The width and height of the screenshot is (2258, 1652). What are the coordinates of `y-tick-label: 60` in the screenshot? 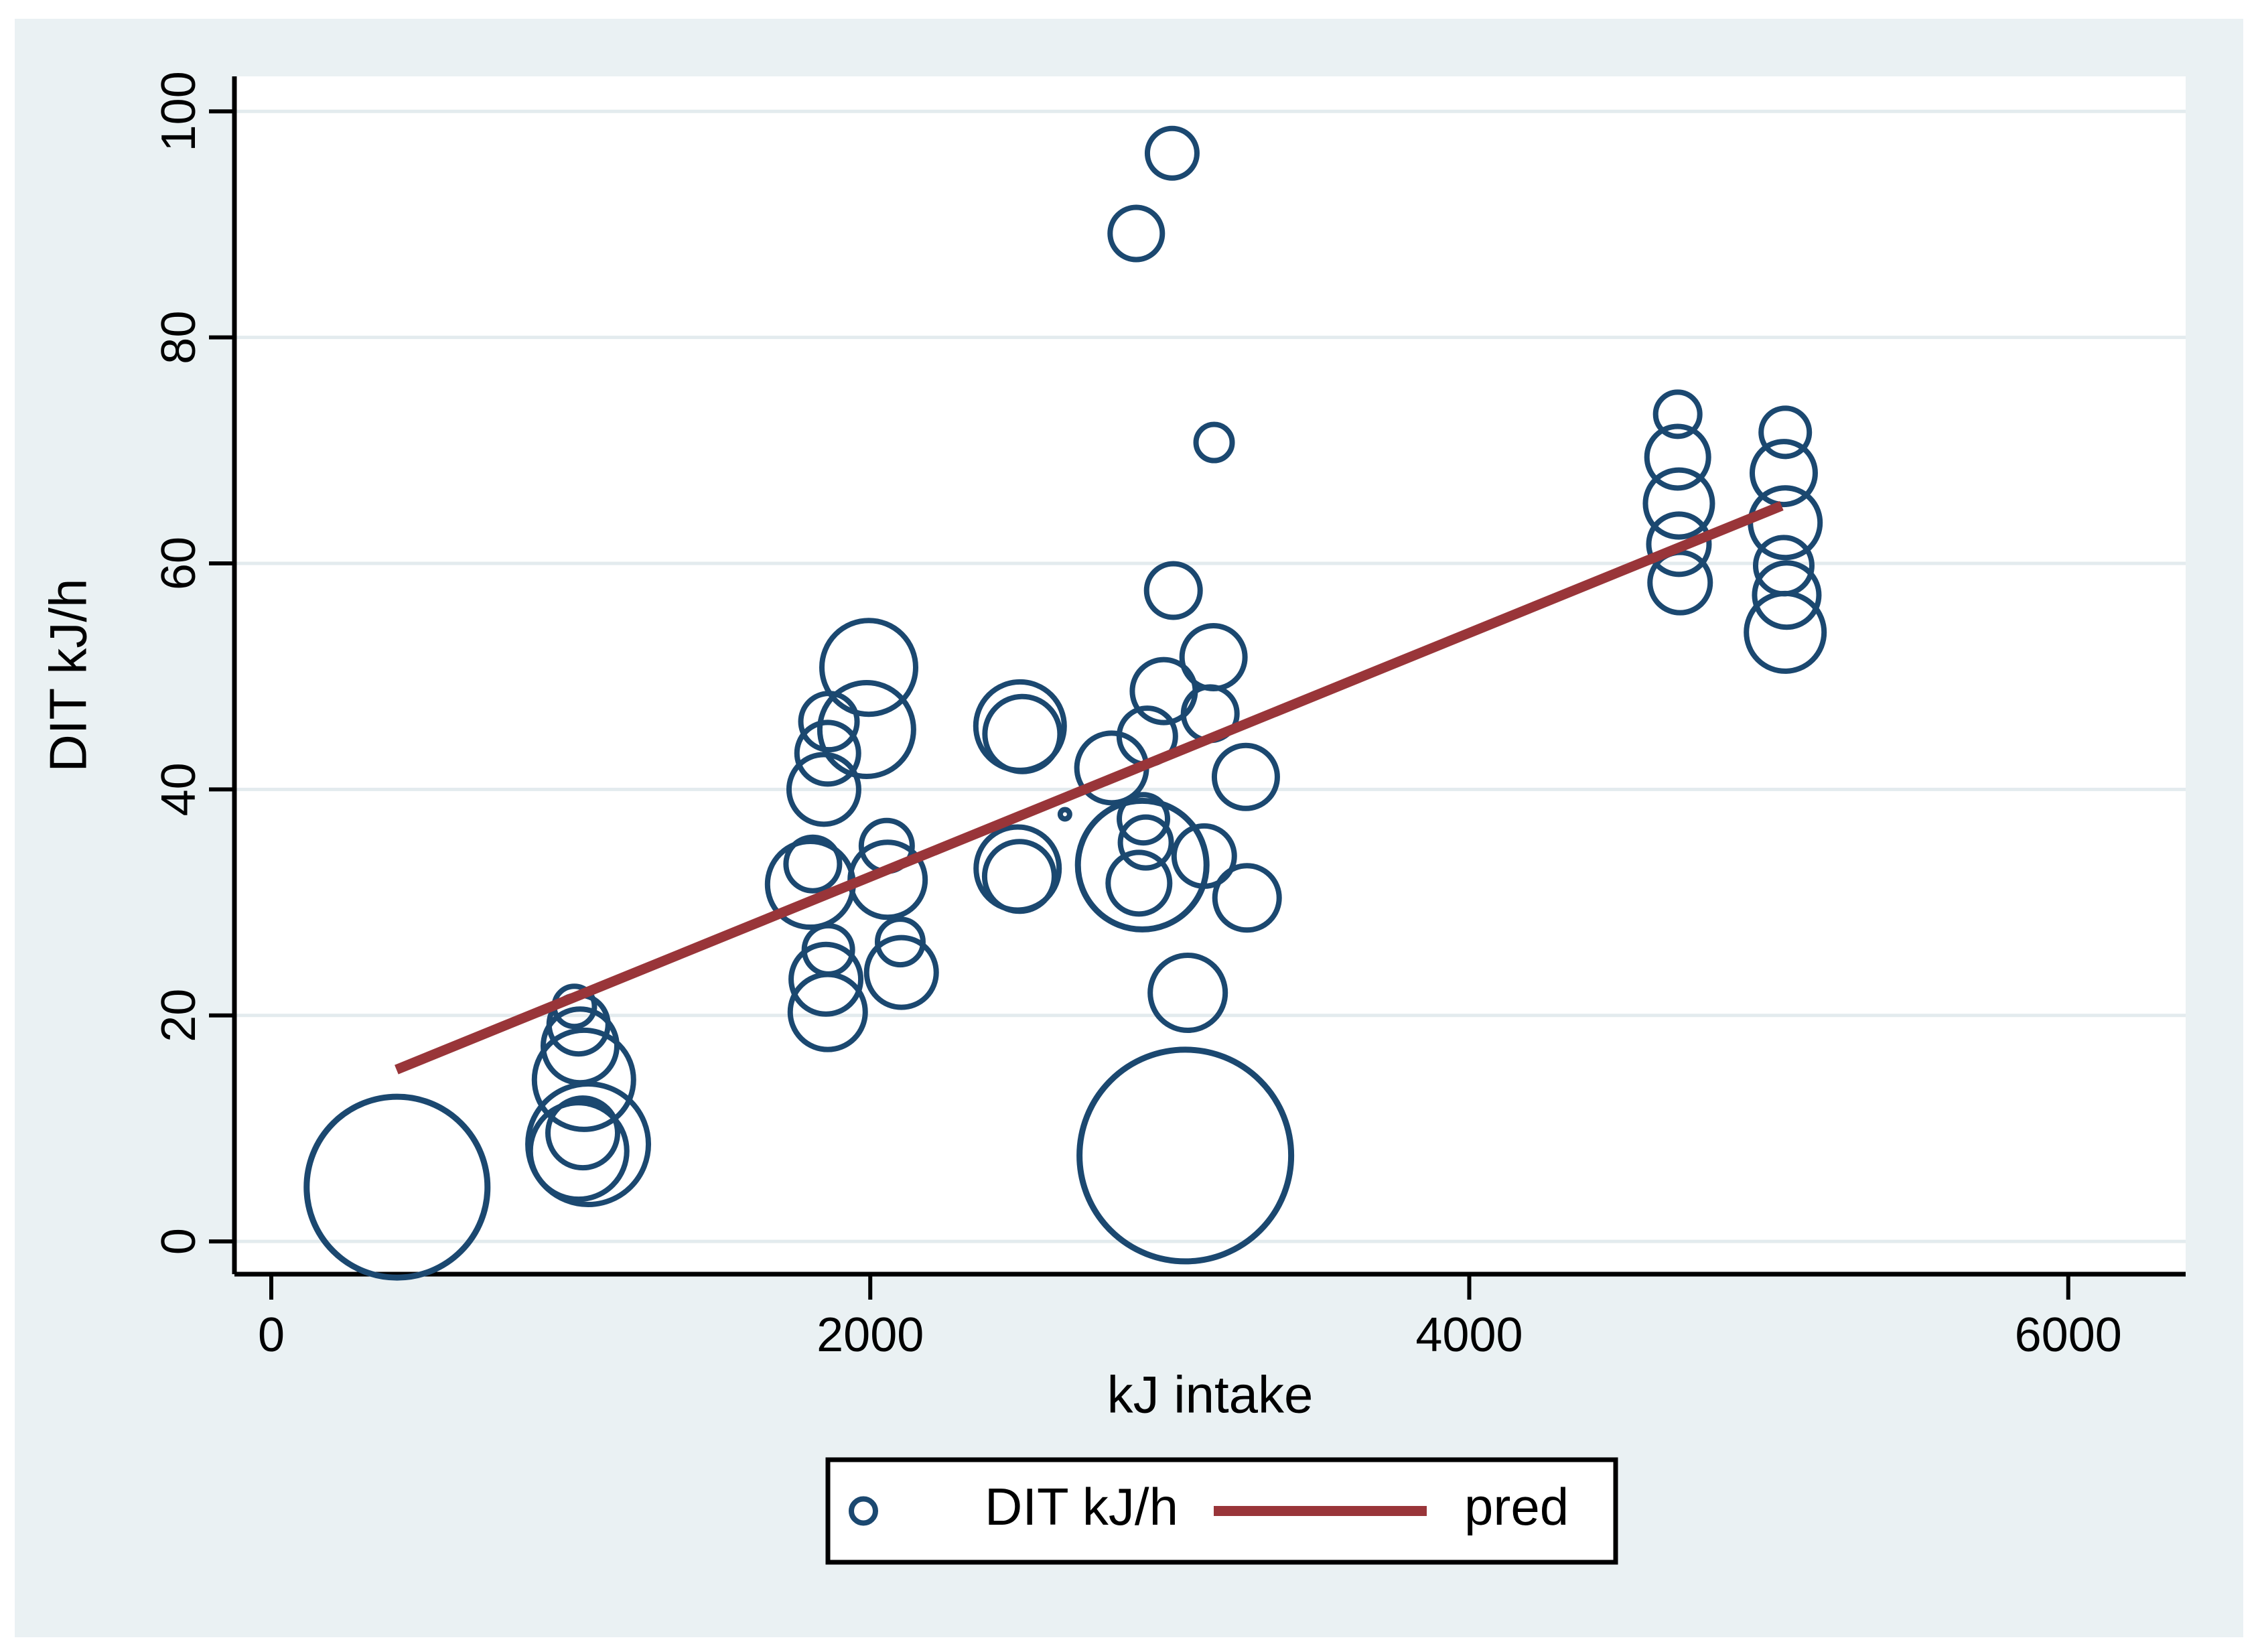 It's located at (179, 563).